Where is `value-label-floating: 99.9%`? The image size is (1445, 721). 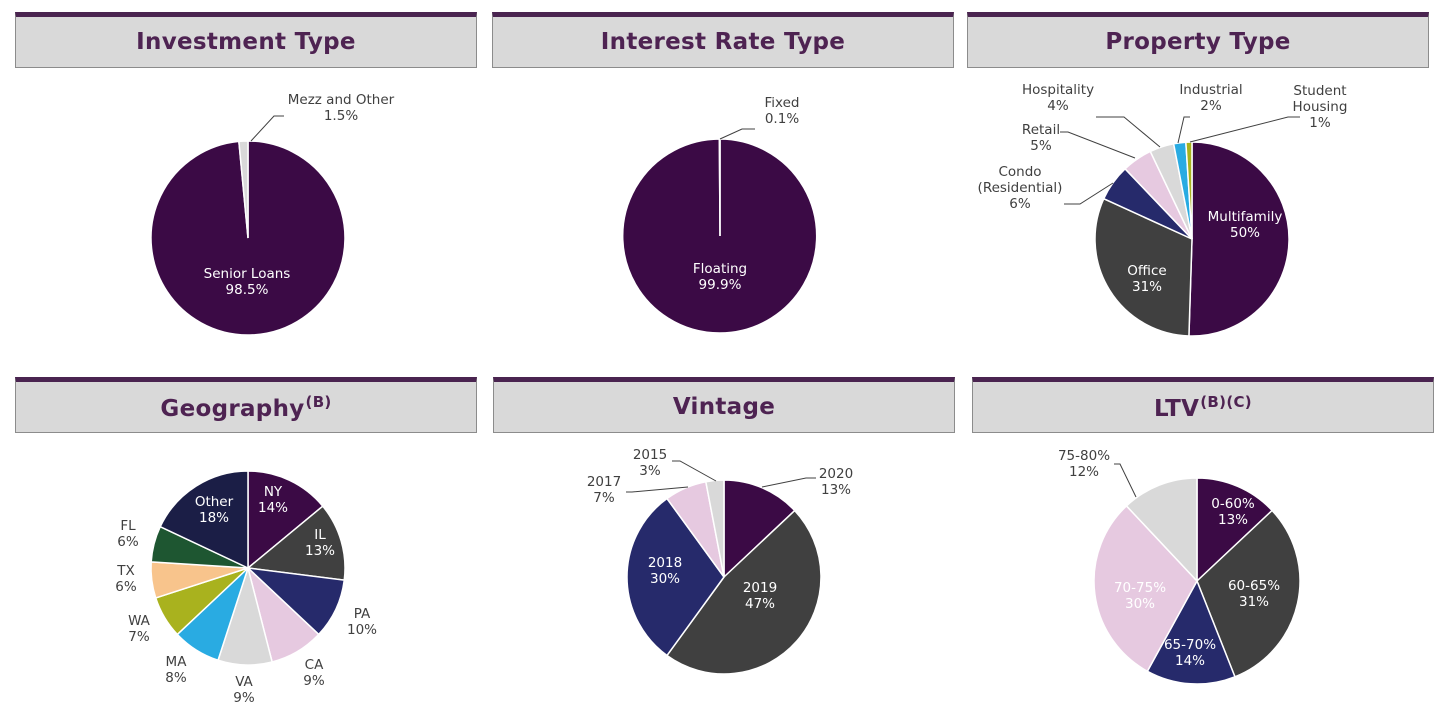 value-label-floating: 99.9% is located at coordinates (720, 285).